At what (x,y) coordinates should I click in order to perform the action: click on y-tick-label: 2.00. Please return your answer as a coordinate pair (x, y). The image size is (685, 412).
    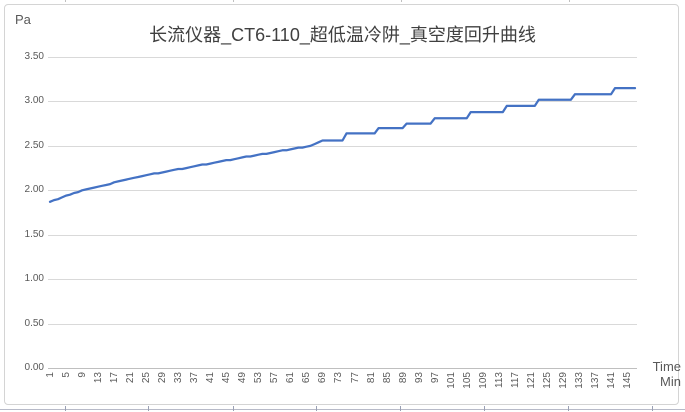
    Looking at the image, I should click on (34, 189).